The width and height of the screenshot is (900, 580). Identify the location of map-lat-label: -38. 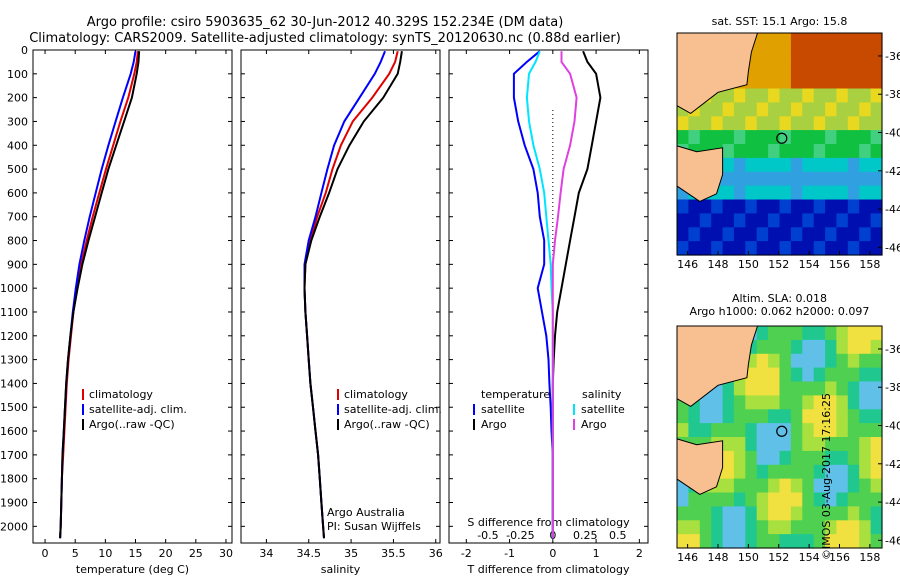
(892, 387).